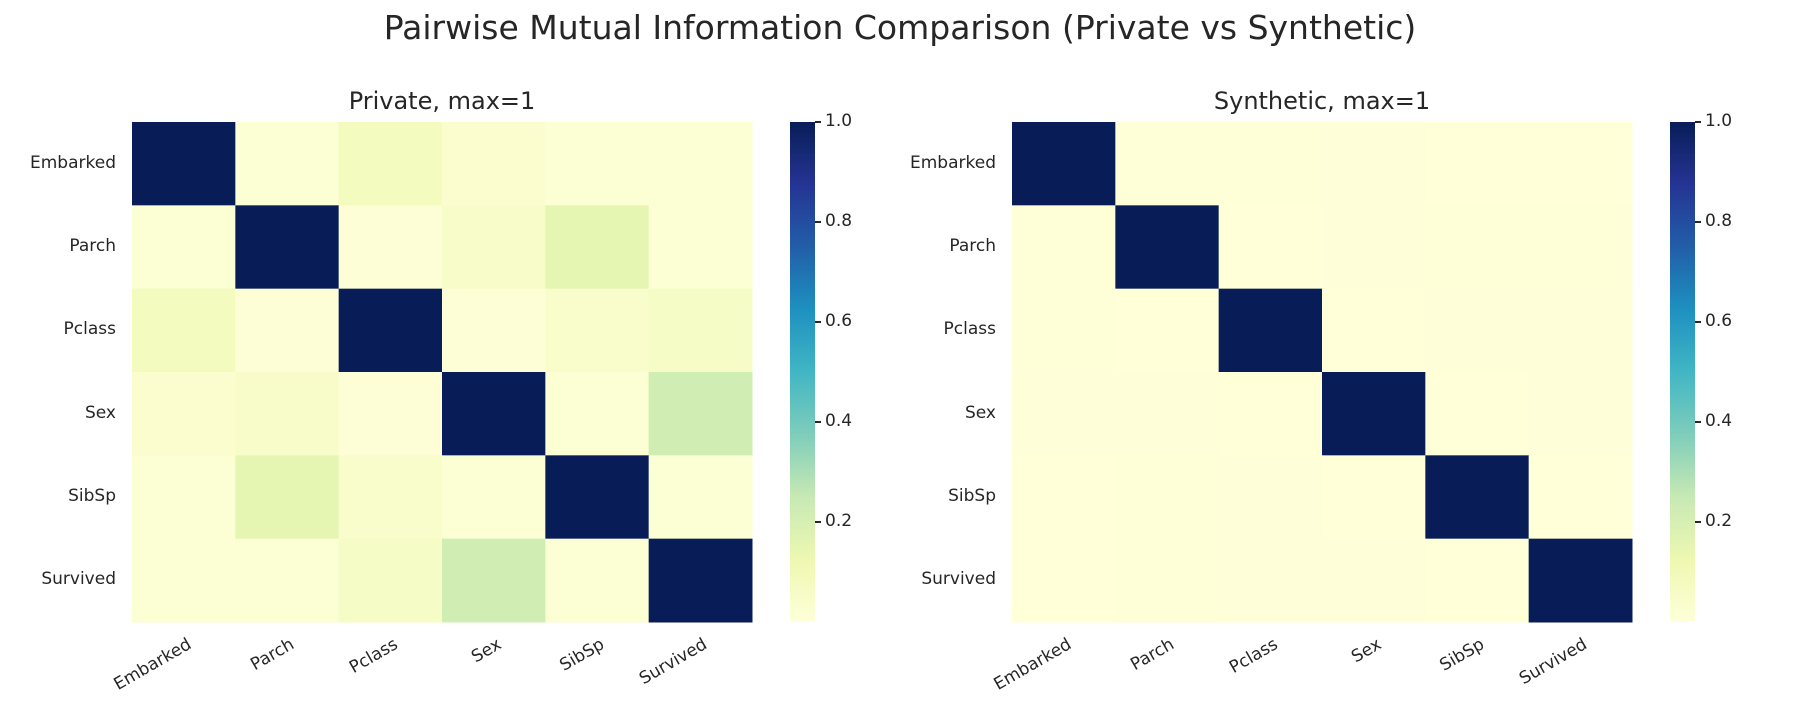 This screenshot has height=720, width=1800. I want to click on synthetic-colorbar-tick-label: 0.6, so click(1719, 321).